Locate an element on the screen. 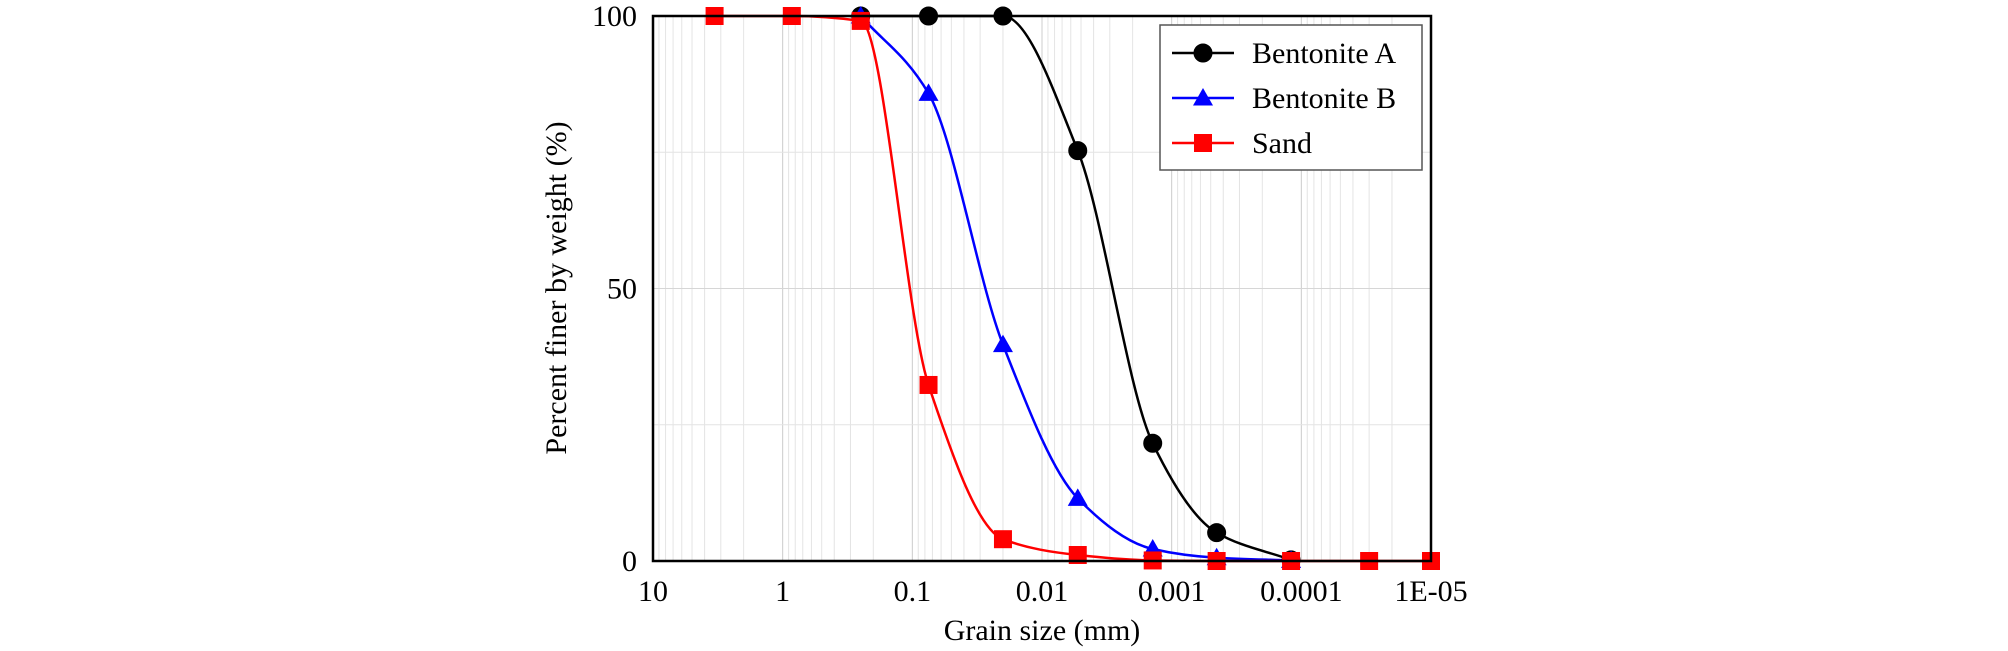 The width and height of the screenshot is (2008, 651). y-tick-label: 100 is located at coordinates (614, 16).